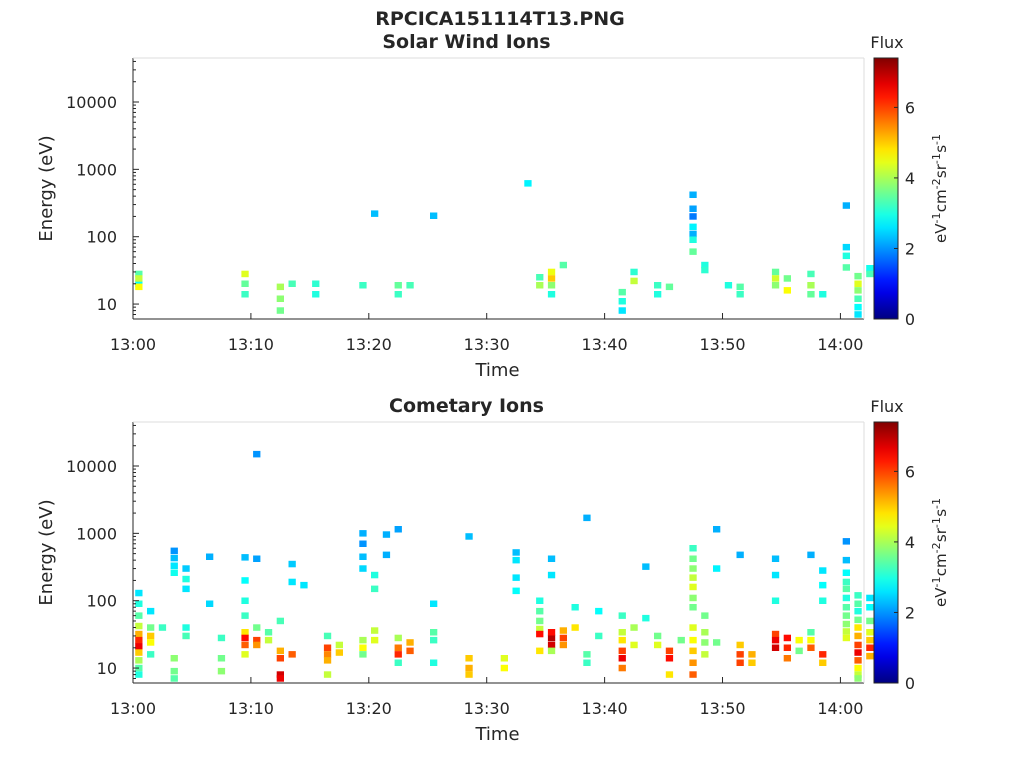 This screenshot has width=1024, height=768. Describe the element at coordinates (605, 708) in the screenshot. I see `x-tick-label: 13:40` at that location.